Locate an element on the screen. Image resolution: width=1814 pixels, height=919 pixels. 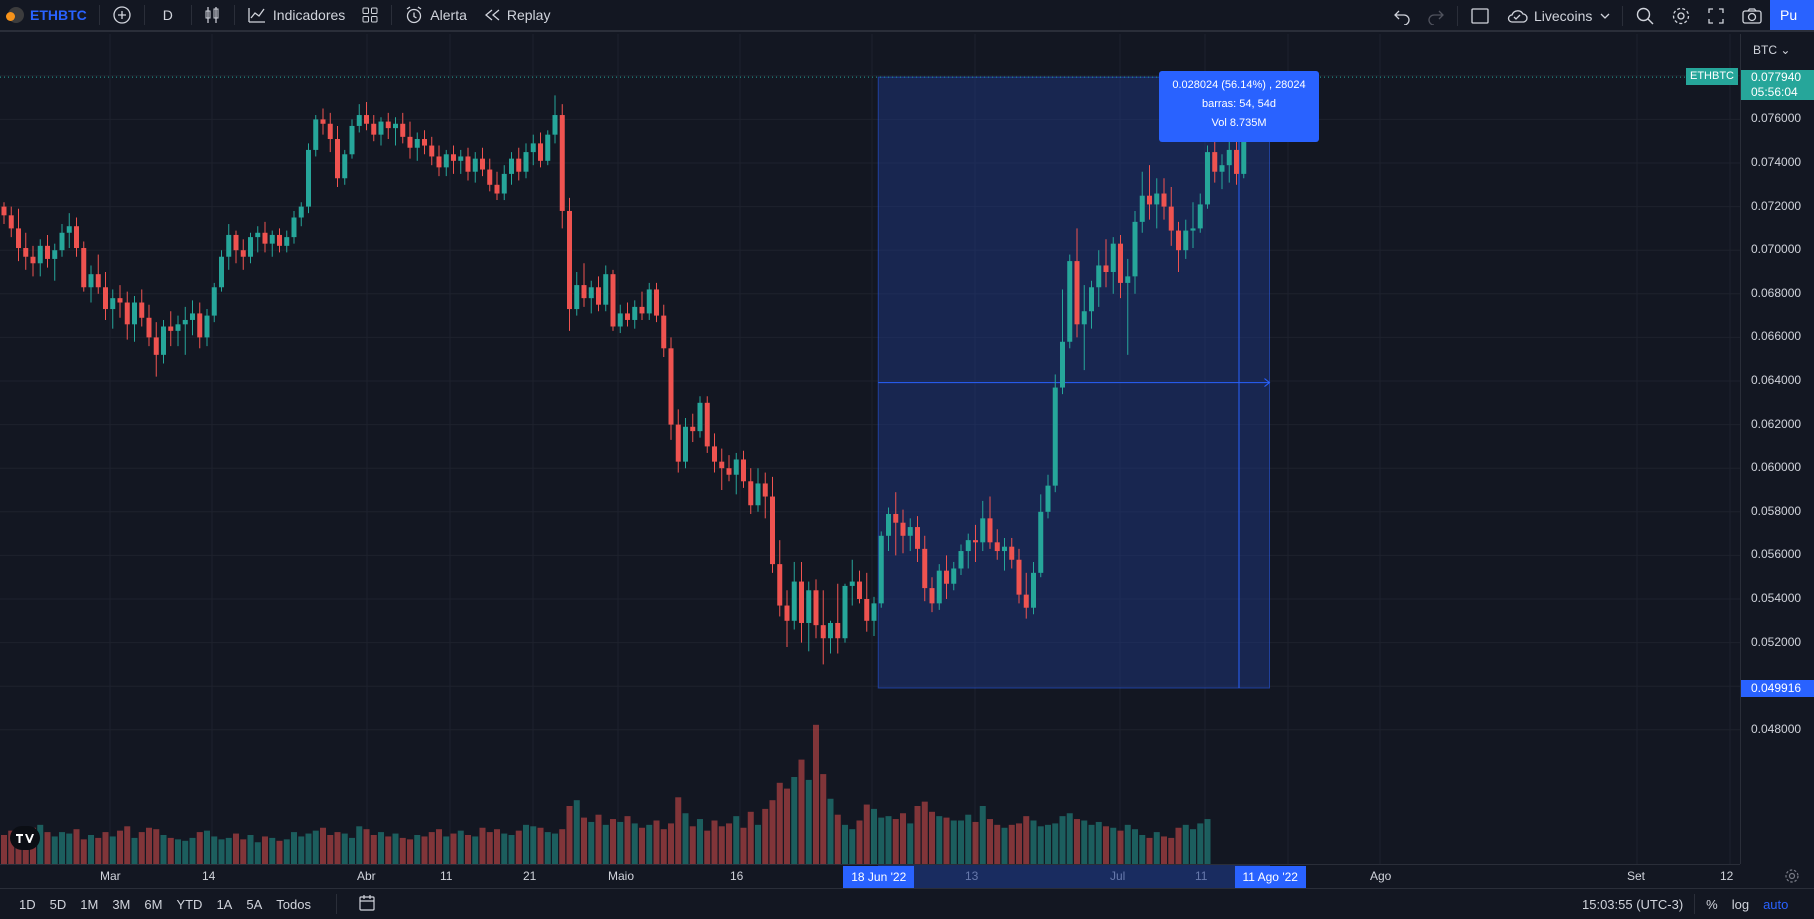
replay-button: Replay is located at coordinates (517, 15).